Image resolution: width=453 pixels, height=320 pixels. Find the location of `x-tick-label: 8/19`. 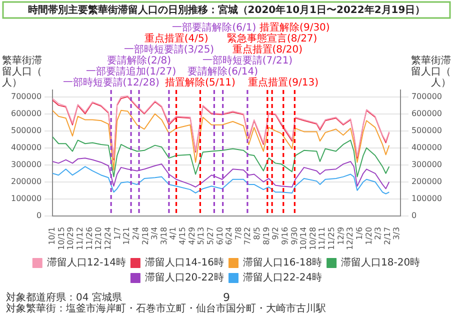

x-tick-label: 8/19 is located at coordinates (266, 235).